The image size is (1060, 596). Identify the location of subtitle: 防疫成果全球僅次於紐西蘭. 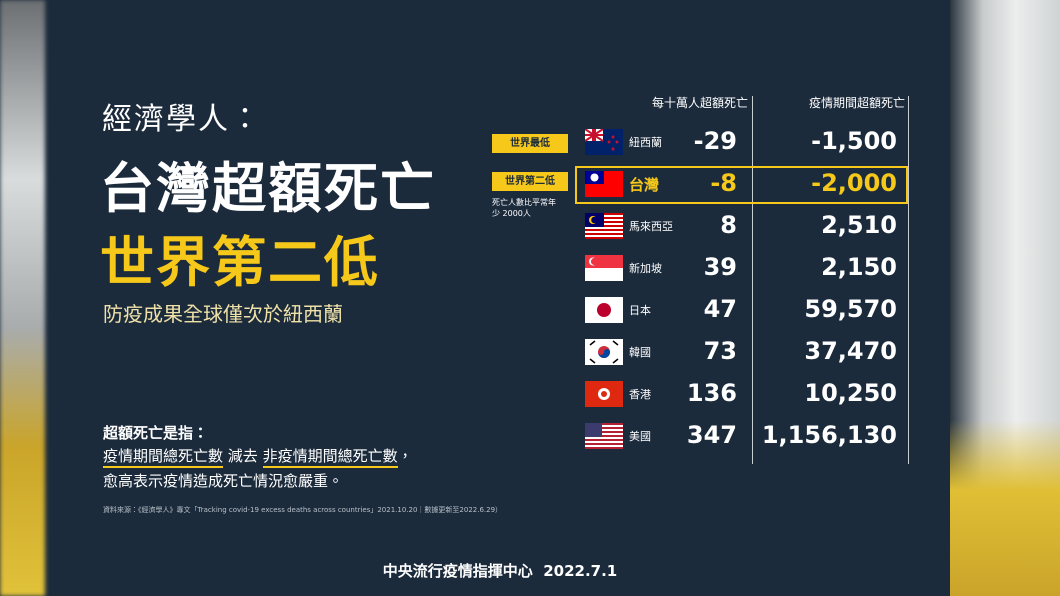
(223, 314).